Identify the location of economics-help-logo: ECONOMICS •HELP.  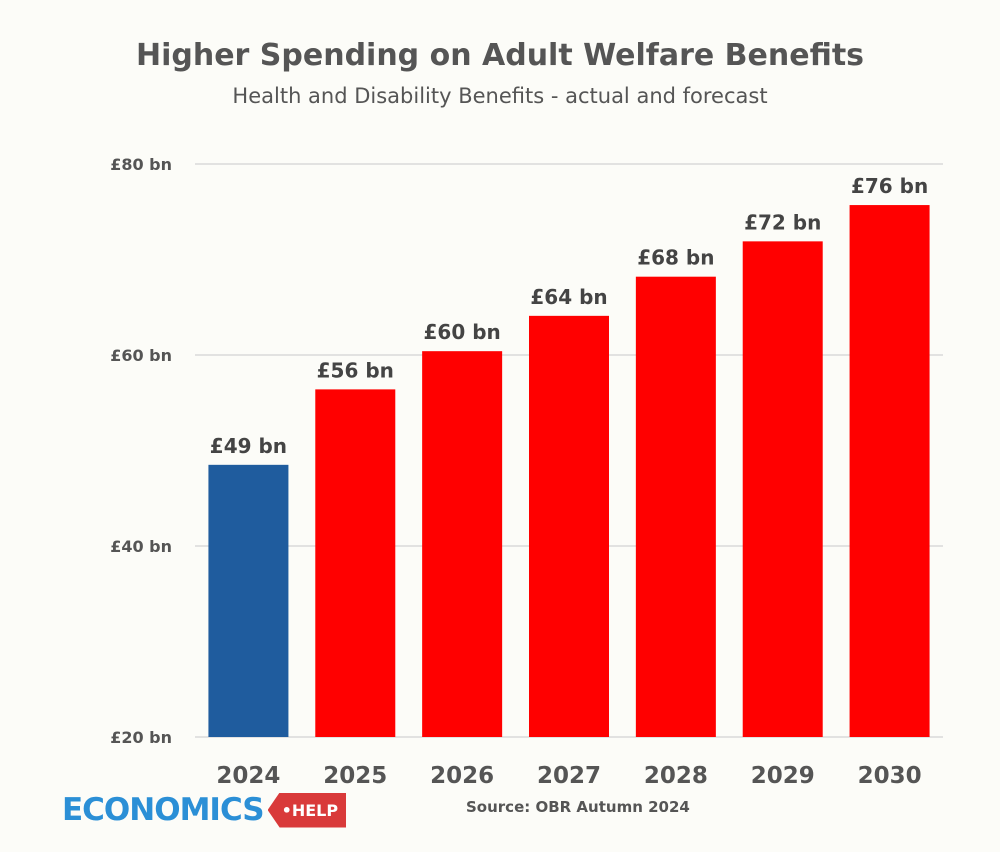
(204, 810).